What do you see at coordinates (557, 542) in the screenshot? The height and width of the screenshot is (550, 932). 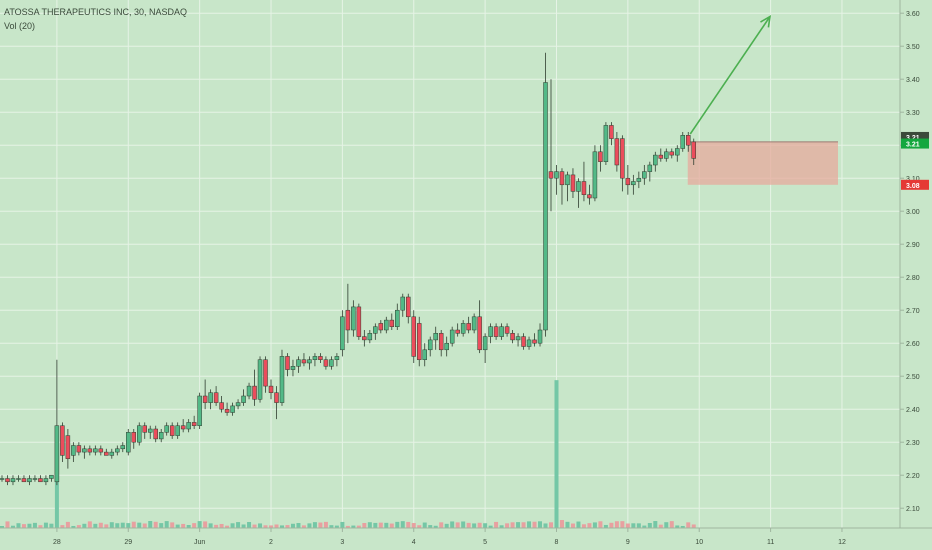 I see `x-tick-label: 8` at bounding box center [557, 542].